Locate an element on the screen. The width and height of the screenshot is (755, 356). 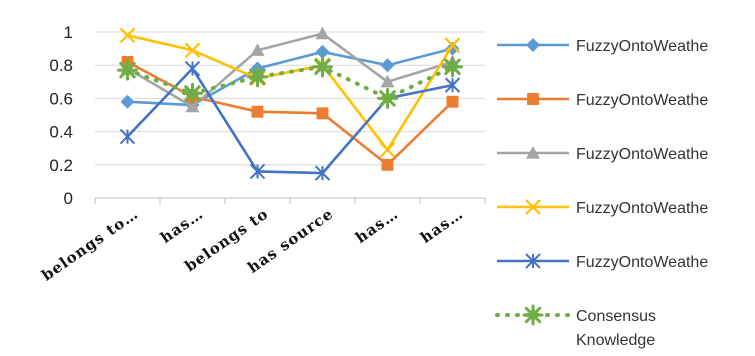
y-tick-label: 1 is located at coordinates (68, 32).